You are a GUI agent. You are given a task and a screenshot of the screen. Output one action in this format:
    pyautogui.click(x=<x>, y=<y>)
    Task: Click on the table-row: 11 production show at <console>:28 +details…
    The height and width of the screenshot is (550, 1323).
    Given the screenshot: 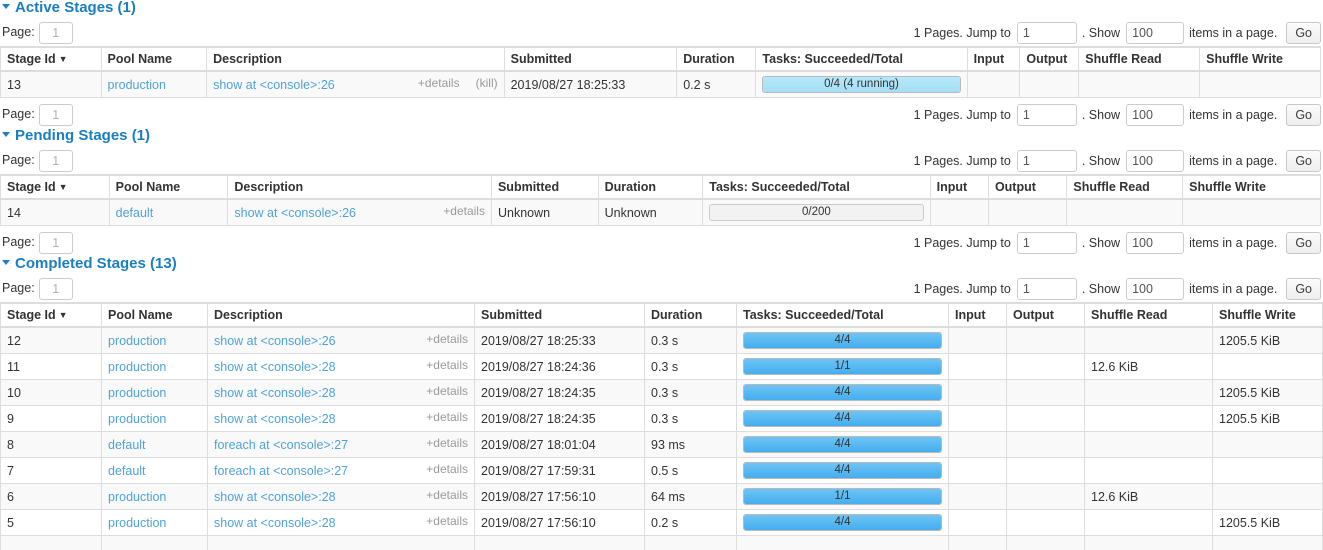 What is the action you would take?
    pyautogui.click(x=661, y=366)
    